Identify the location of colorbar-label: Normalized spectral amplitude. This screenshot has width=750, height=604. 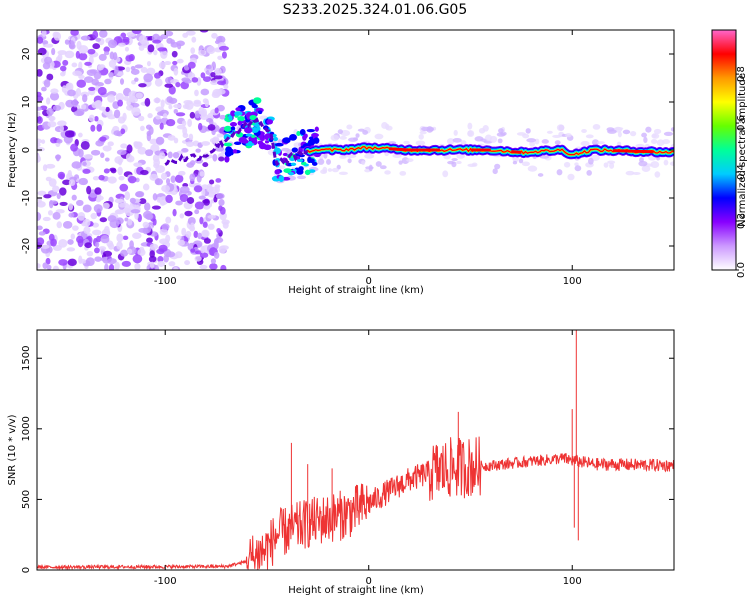
(742, 150).